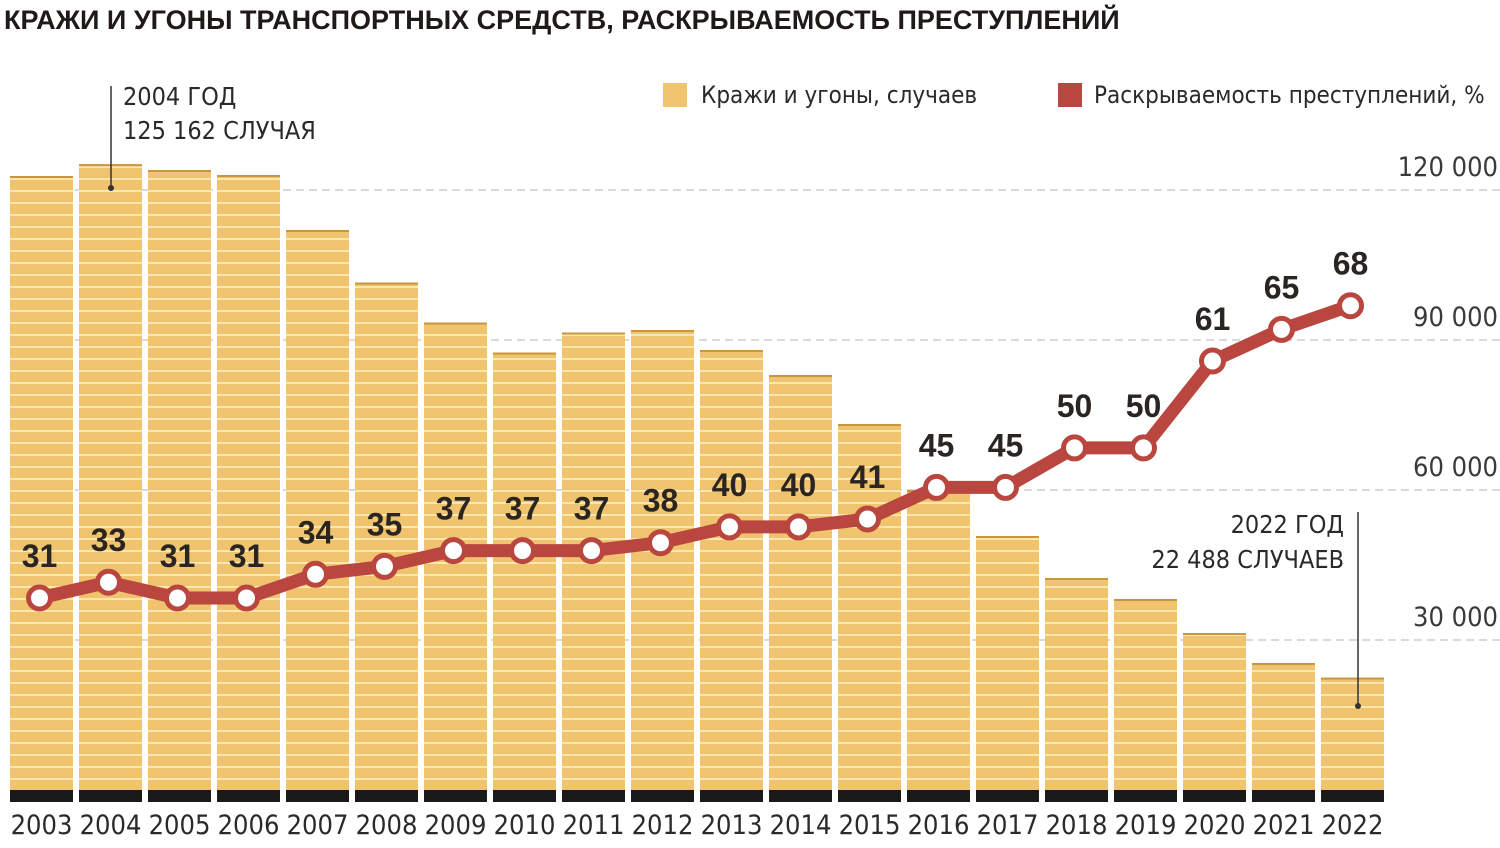  Describe the element at coordinates (180, 825) in the screenshot. I see `x-tick-label: 2005` at that location.